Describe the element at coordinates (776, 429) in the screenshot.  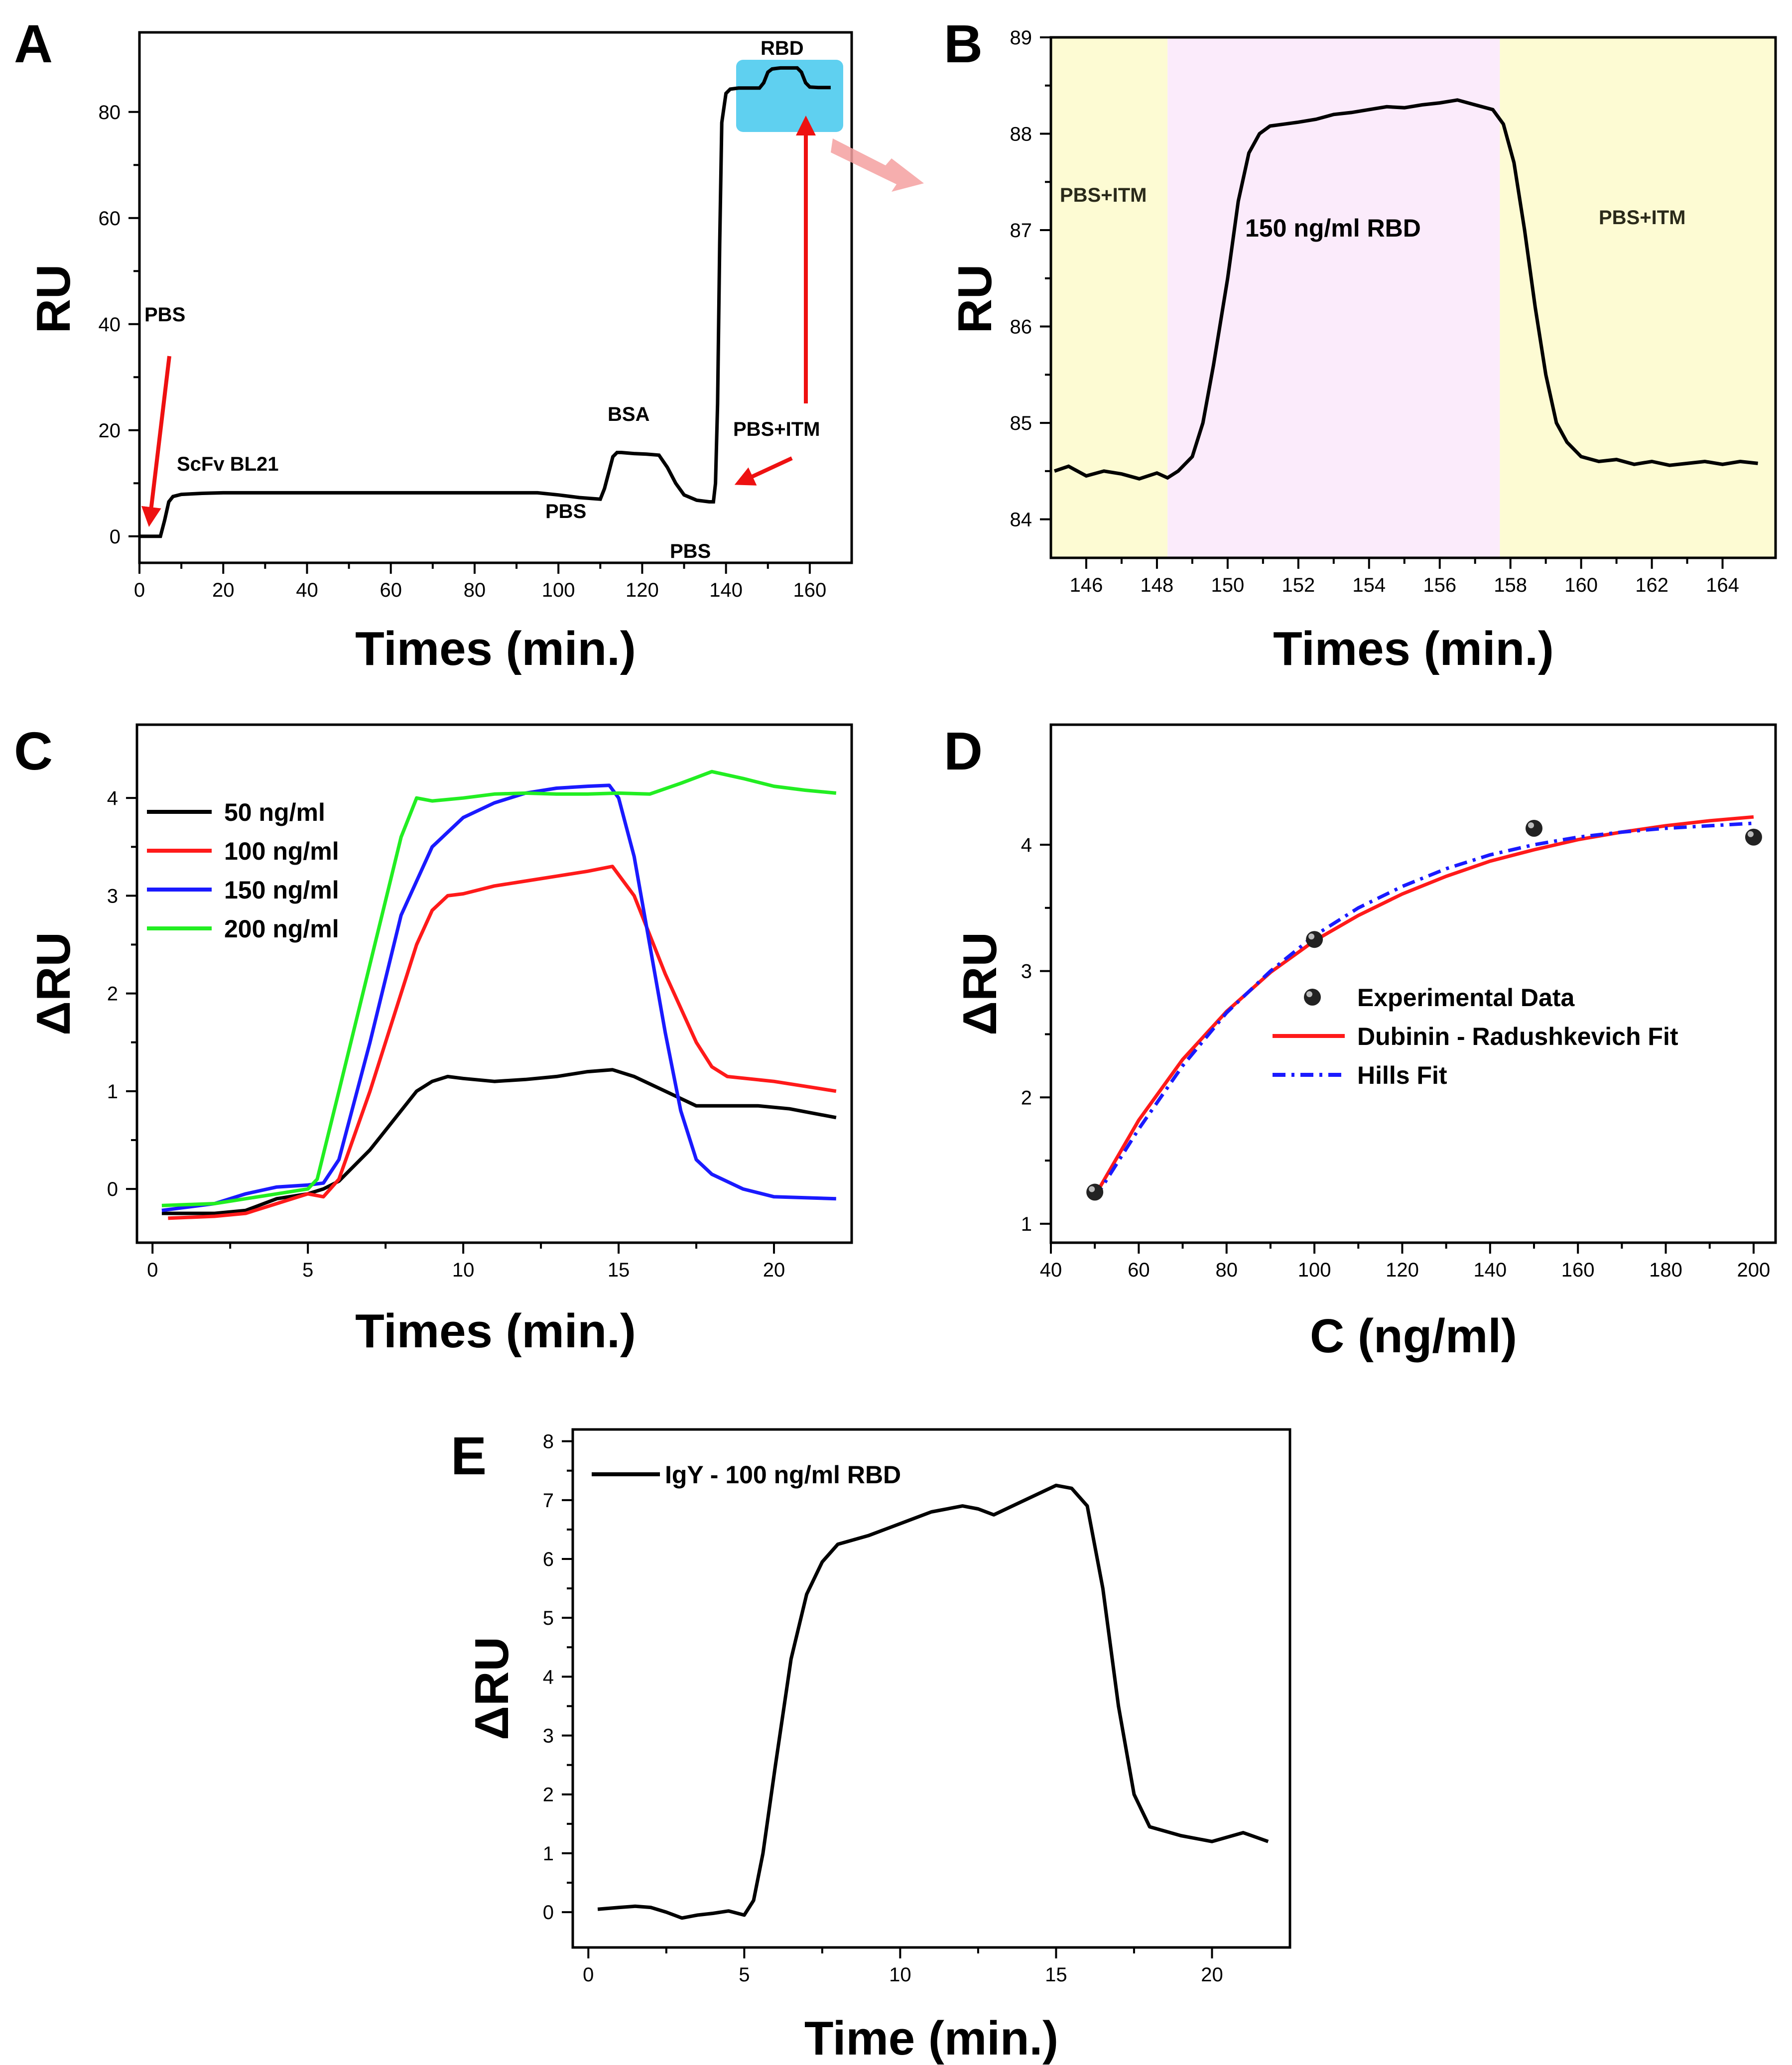
I see `annotation-pbs-itm: PBS+ITM` at that location.